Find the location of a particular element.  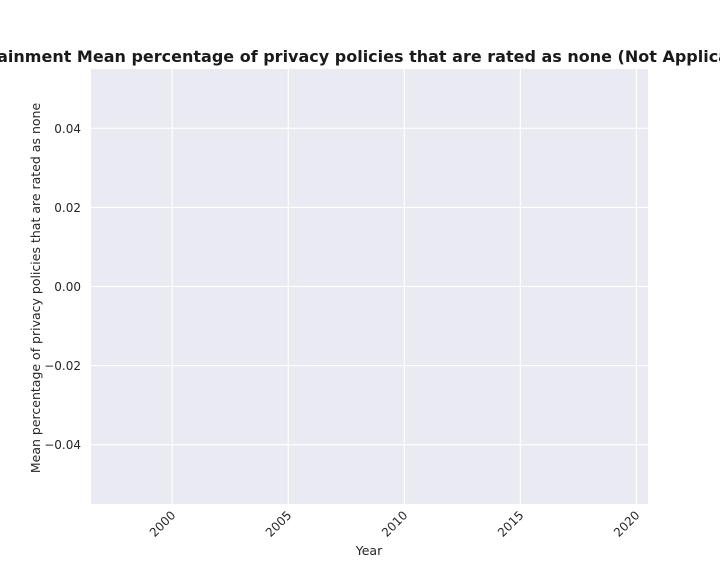

x-tick-label: 2010 is located at coordinates (394, 523).